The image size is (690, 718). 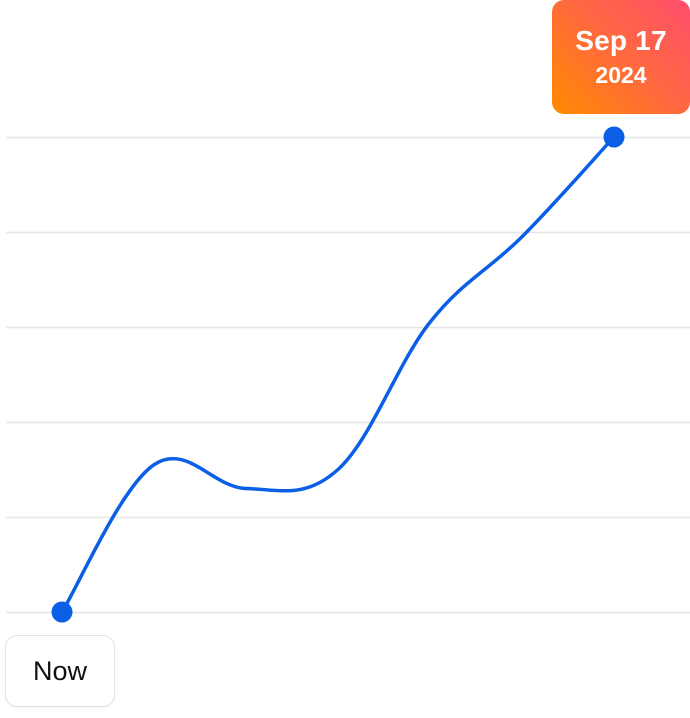 I want to click on end-point, so click(x=614, y=137).